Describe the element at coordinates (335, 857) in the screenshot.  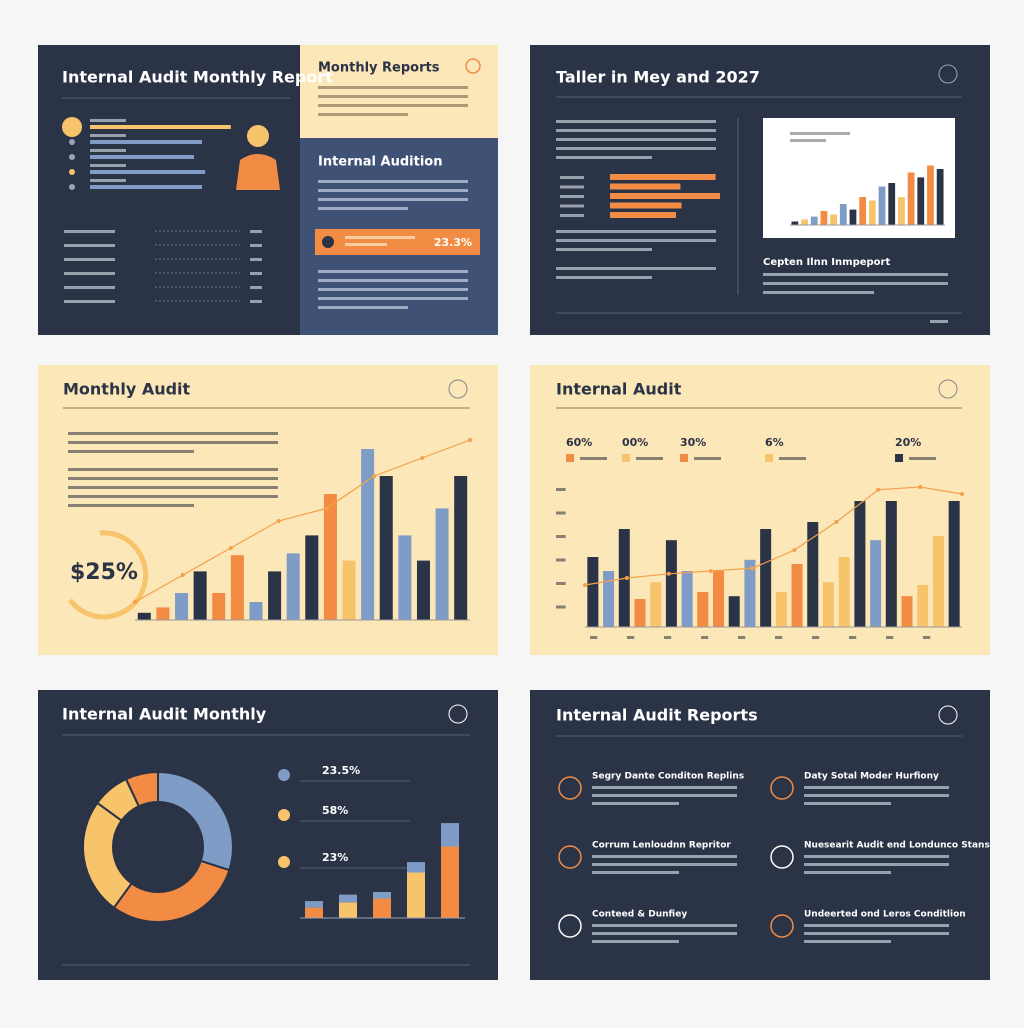
I see `stat-value: 23%` at that location.